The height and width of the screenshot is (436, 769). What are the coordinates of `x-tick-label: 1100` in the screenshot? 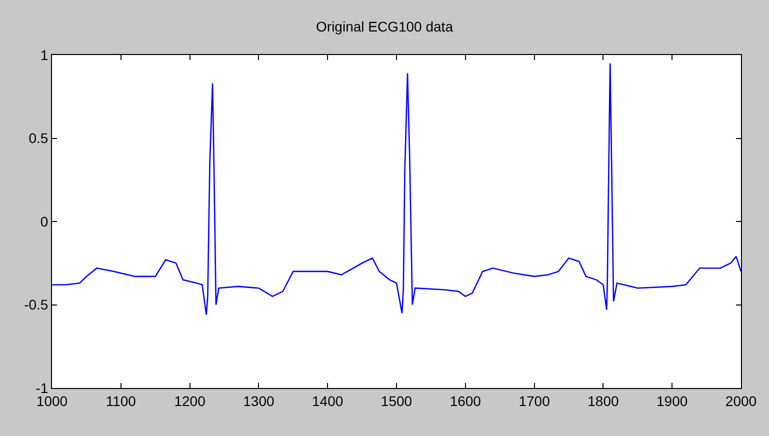 It's located at (121, 400).